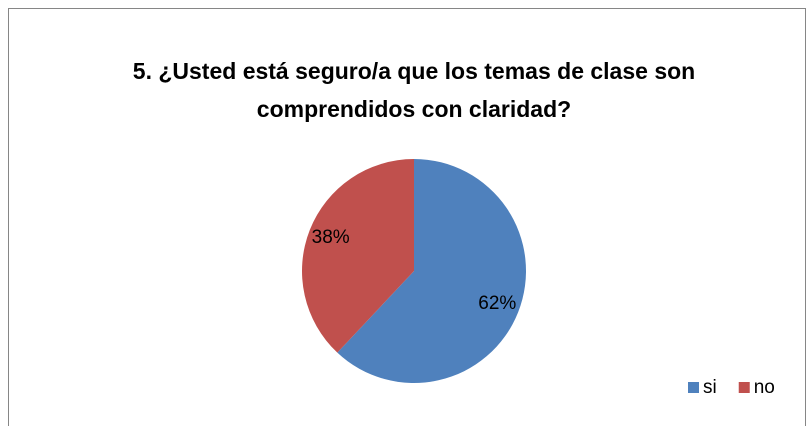 This screenshot has width=807, height=426. Describe the element at coordinates (764, 387) in the screenshot. I see `legend-label: no` at that location.